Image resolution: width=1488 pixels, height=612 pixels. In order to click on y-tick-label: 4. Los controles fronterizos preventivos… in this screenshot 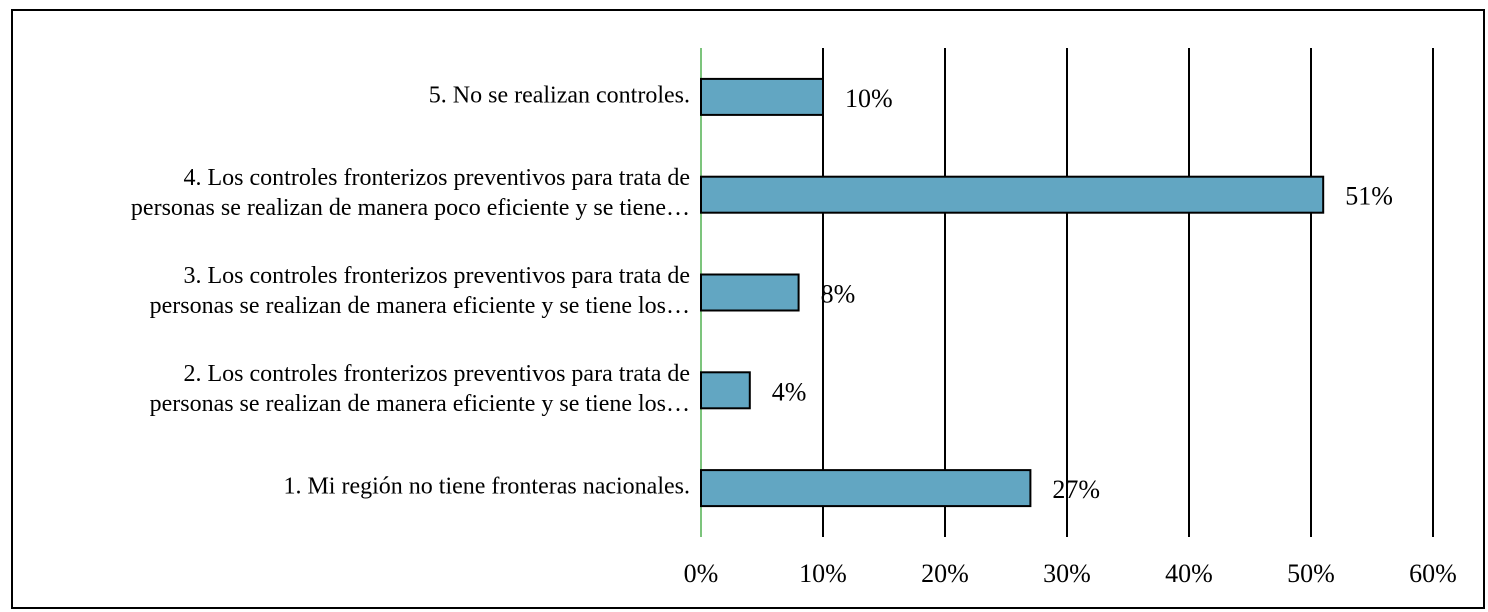, I will do `click(437, 178)`.